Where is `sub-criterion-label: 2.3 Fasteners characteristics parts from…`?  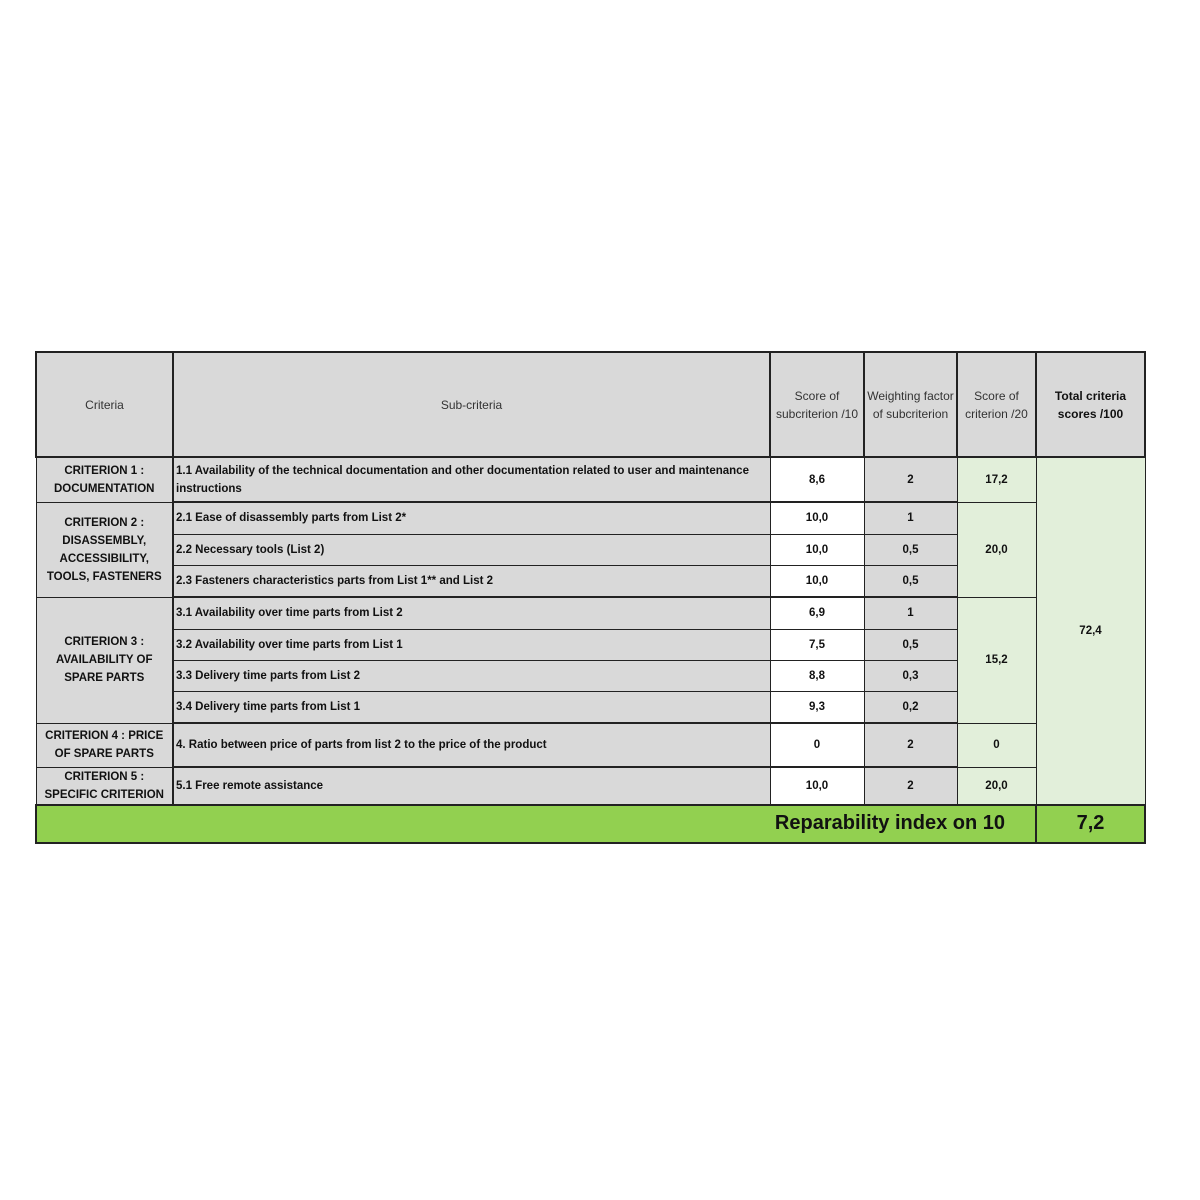 sub-criterion-label: 2.3 Fasteners characteristics parts from… is located at coordinates (471, 581).